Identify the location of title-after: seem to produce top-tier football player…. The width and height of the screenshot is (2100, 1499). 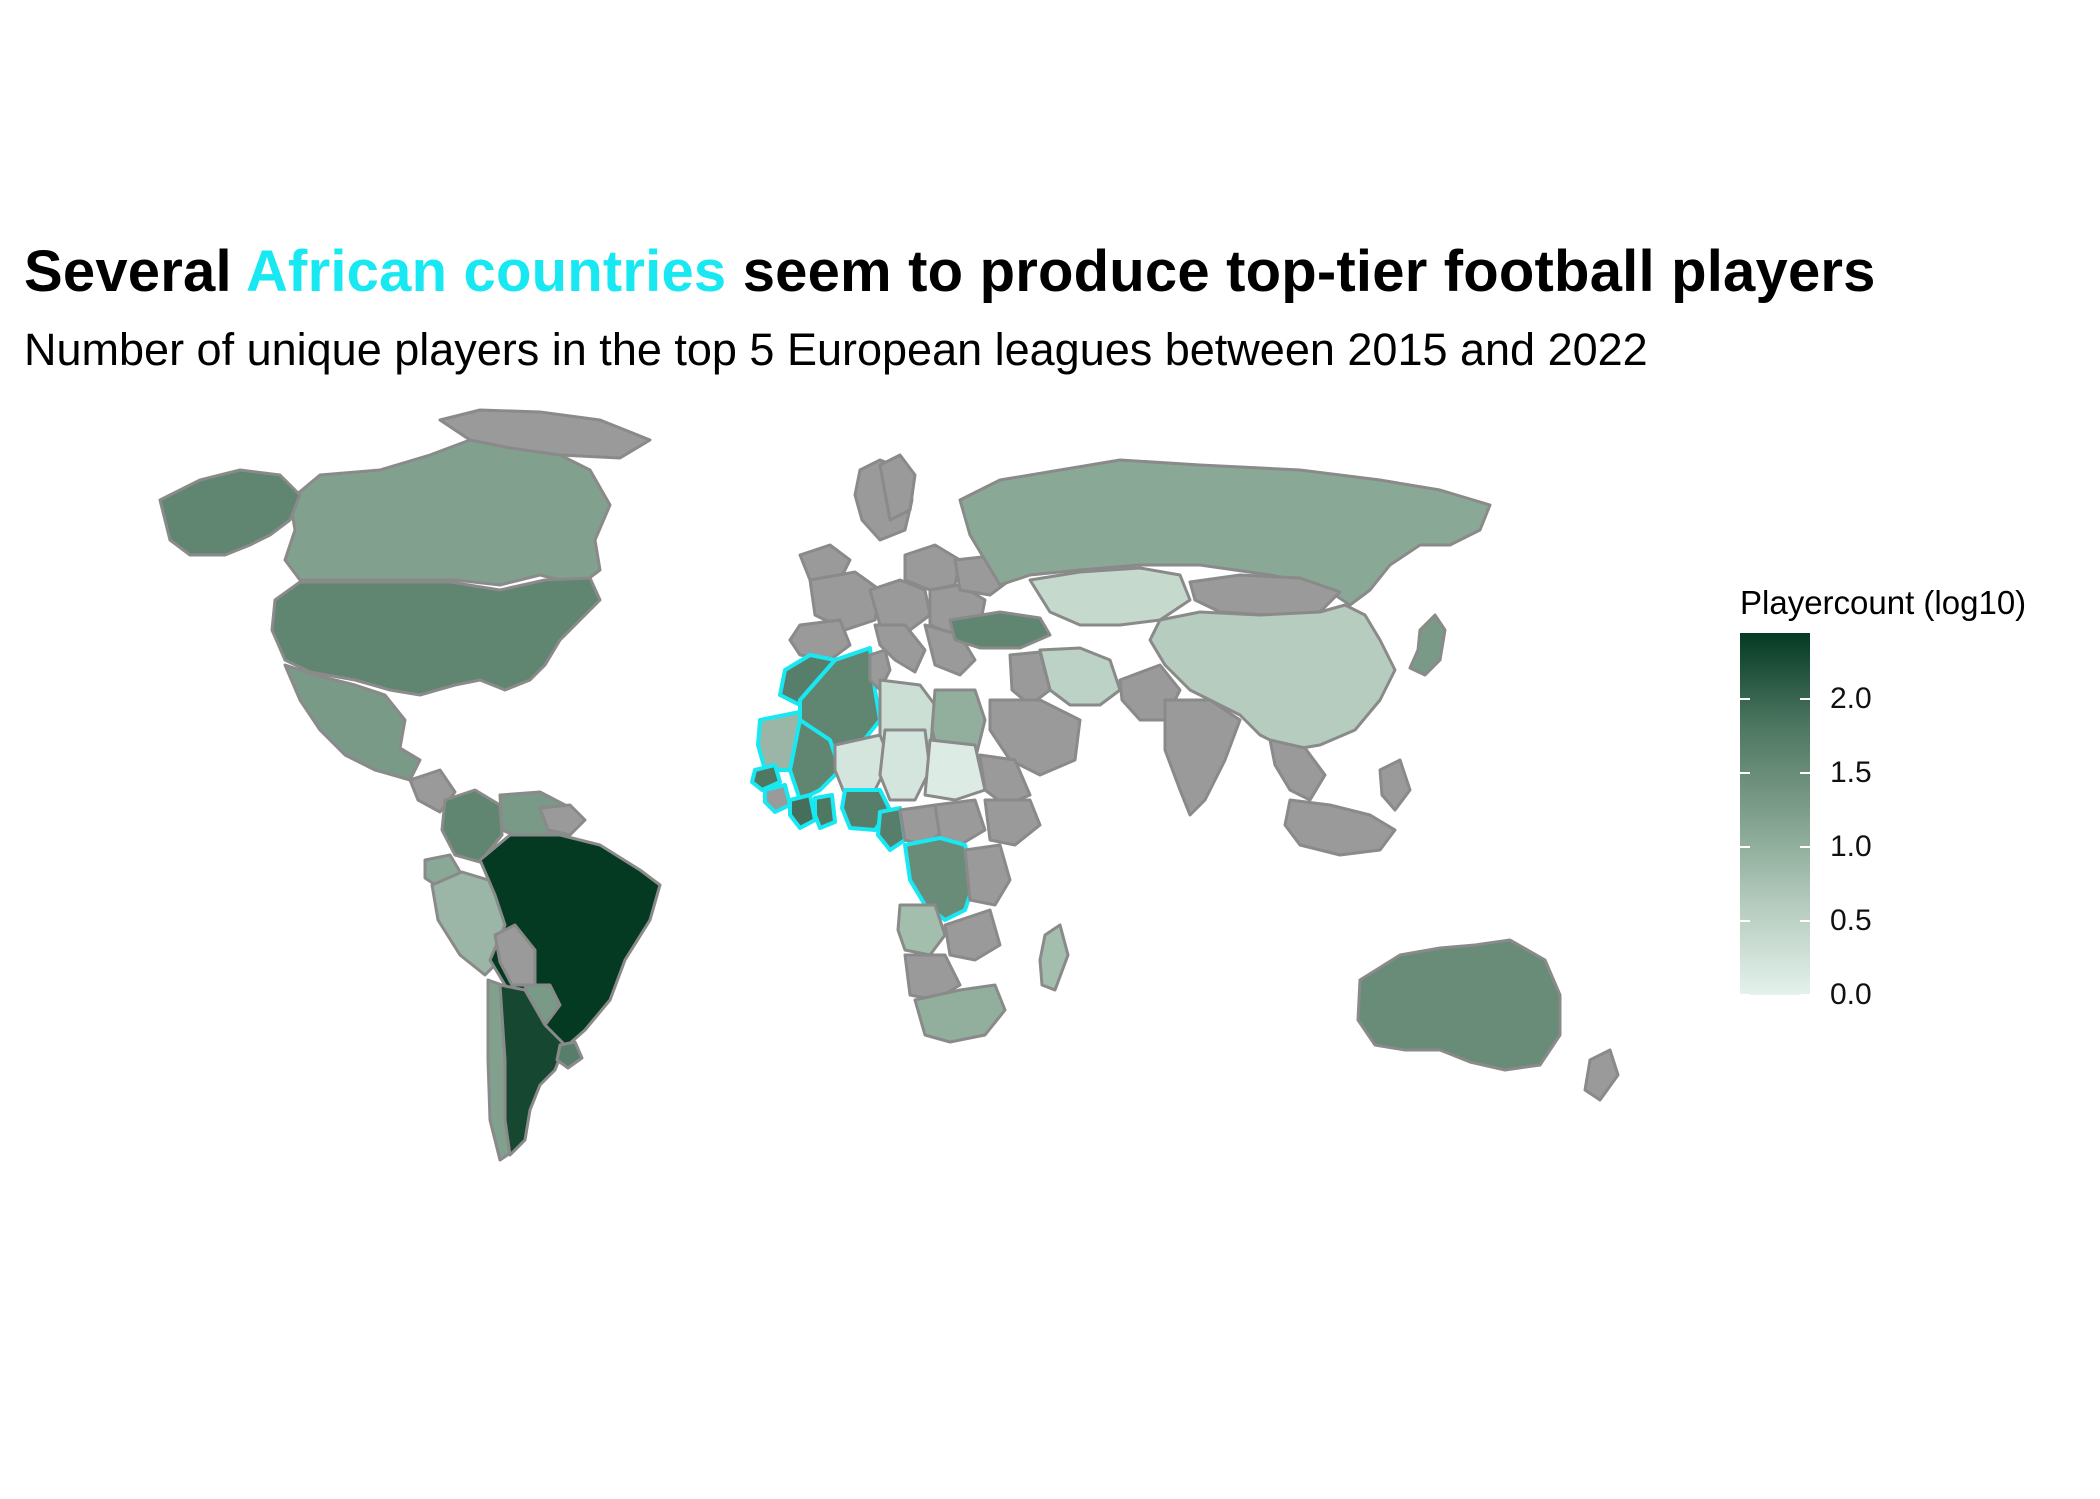
(1301, 271).